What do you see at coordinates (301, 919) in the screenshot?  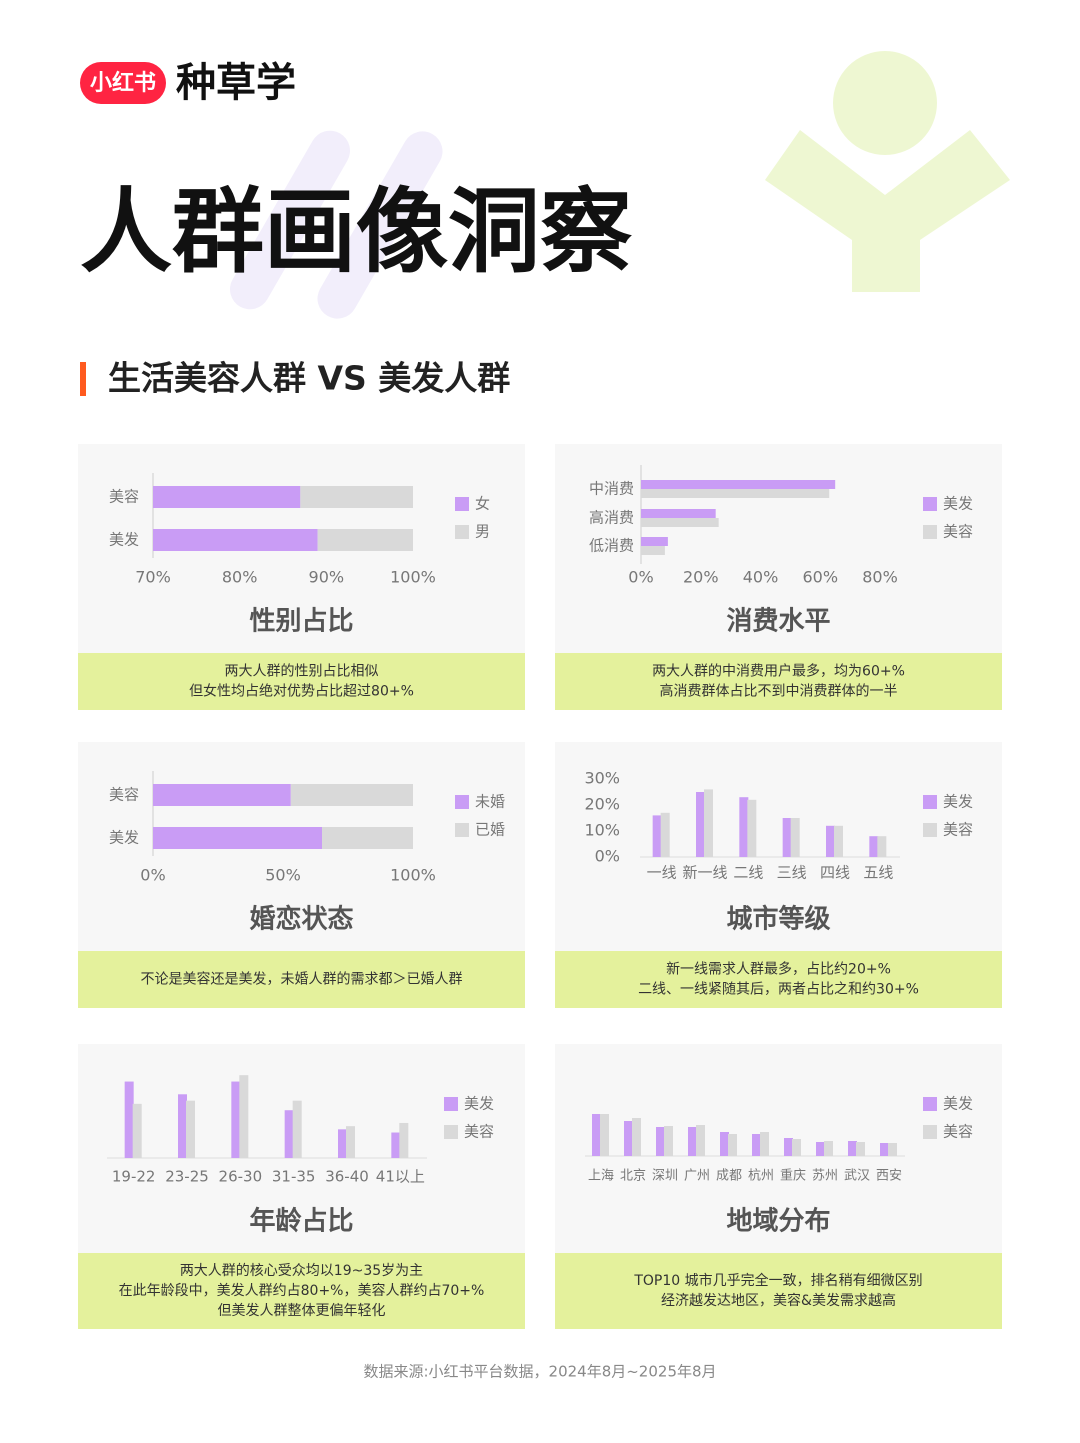 I see `chart-title: 婚恋状态` at bounding box center [301, 919].